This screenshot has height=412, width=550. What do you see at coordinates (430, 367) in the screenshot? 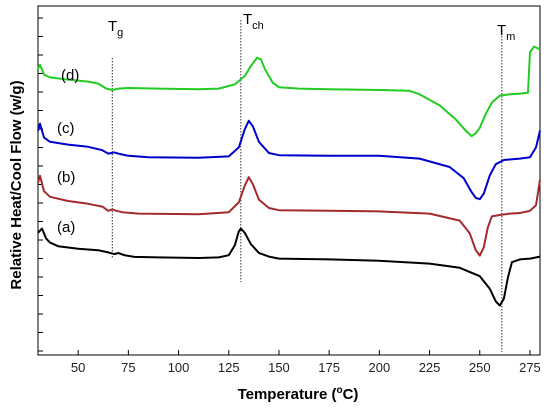
I see `x-tick-label: 225` at bounding box center [430, 367].